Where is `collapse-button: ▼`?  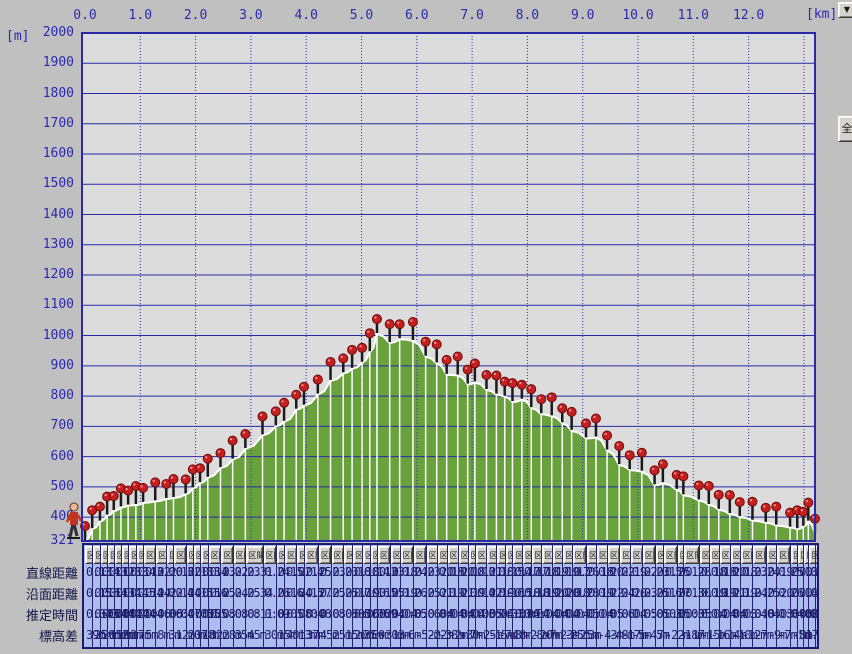 collapse-button: ▼ is located at coordinates (845, 10).